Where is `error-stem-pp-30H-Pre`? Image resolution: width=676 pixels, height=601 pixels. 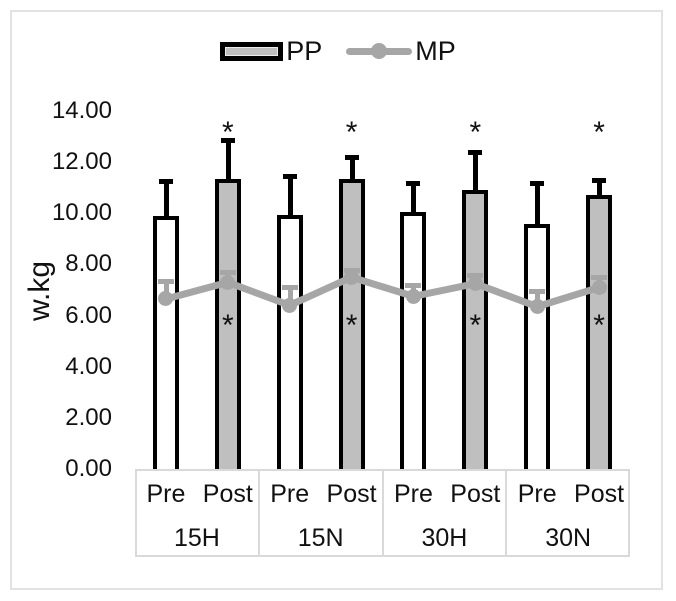
error-stem-pp-30H-Pre is located at coordinates (414, 197).